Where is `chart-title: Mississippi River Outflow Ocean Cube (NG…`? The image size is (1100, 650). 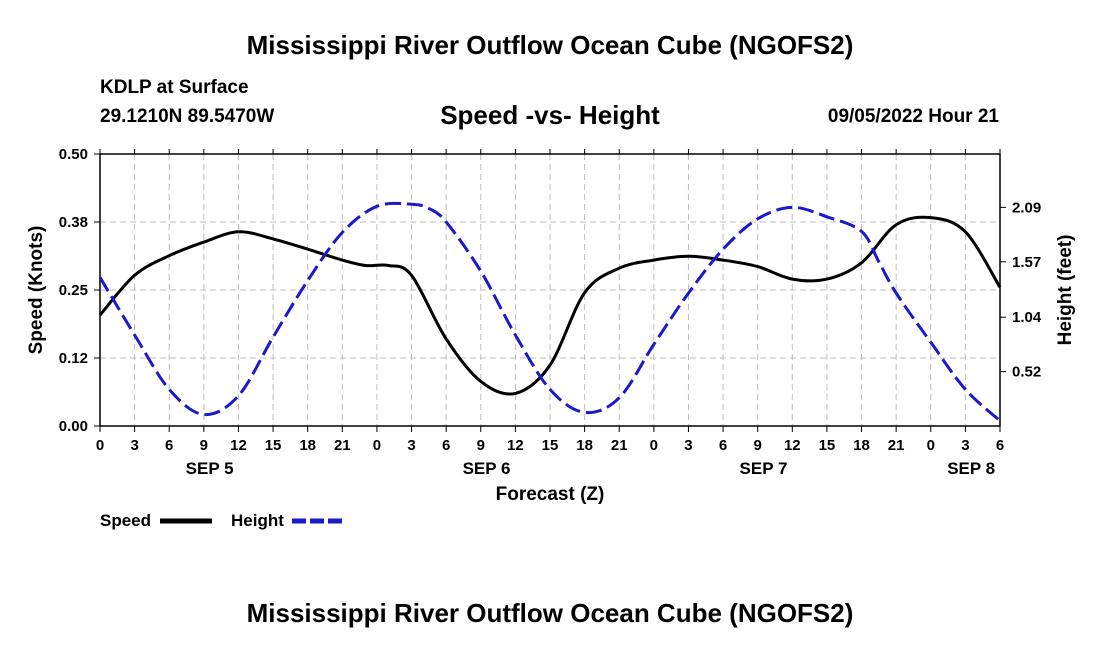 chart-title: Mississippi River Outflow Ocean Cube (NG… is located at coordinates (550, 45).